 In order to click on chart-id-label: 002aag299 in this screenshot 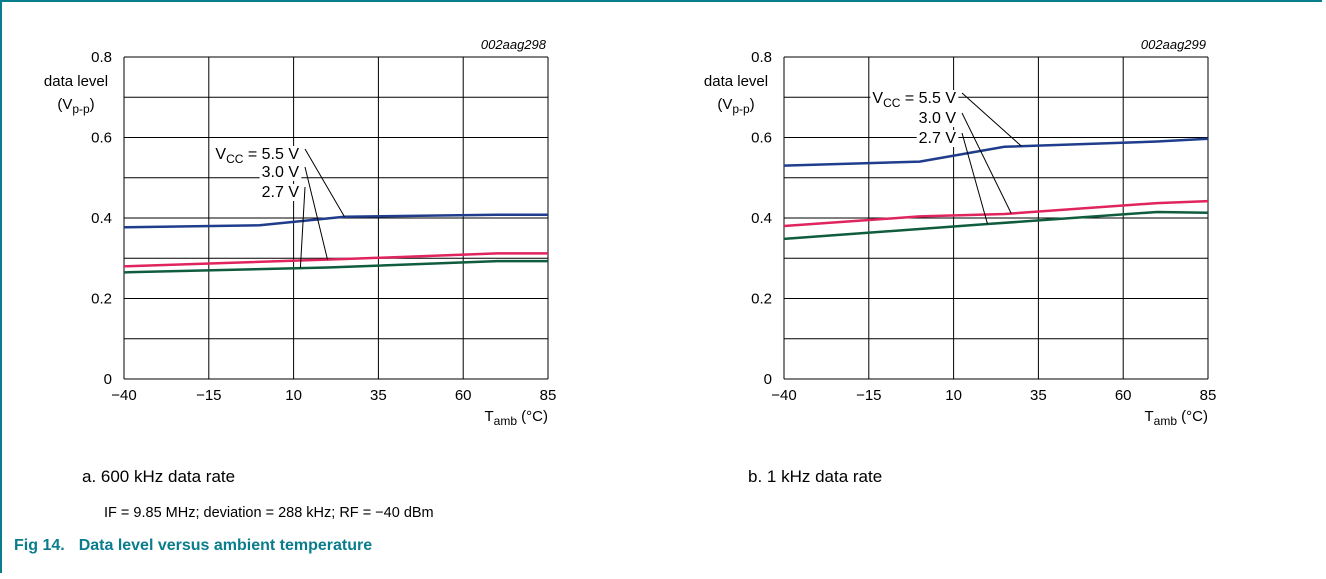, I will do `click(1173, 44)`.